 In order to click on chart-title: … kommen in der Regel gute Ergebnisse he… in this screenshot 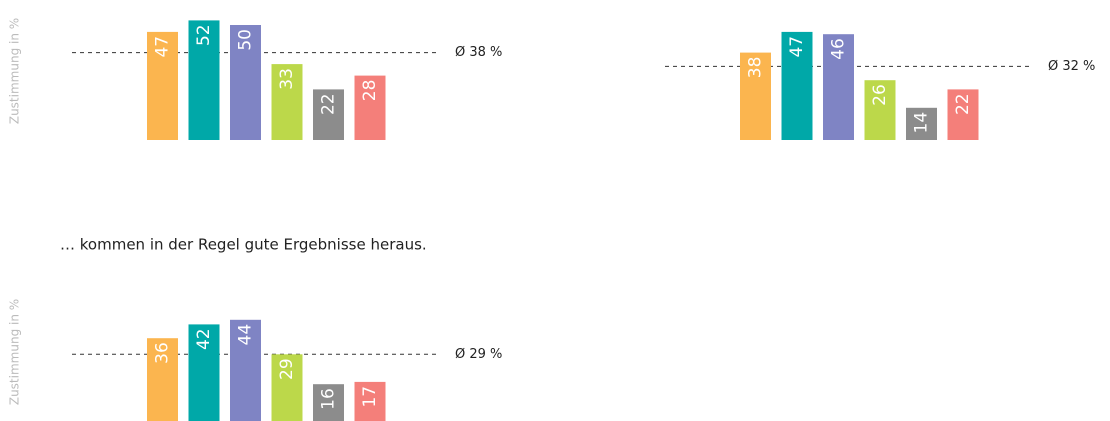, I will do `click(243, 245)`.